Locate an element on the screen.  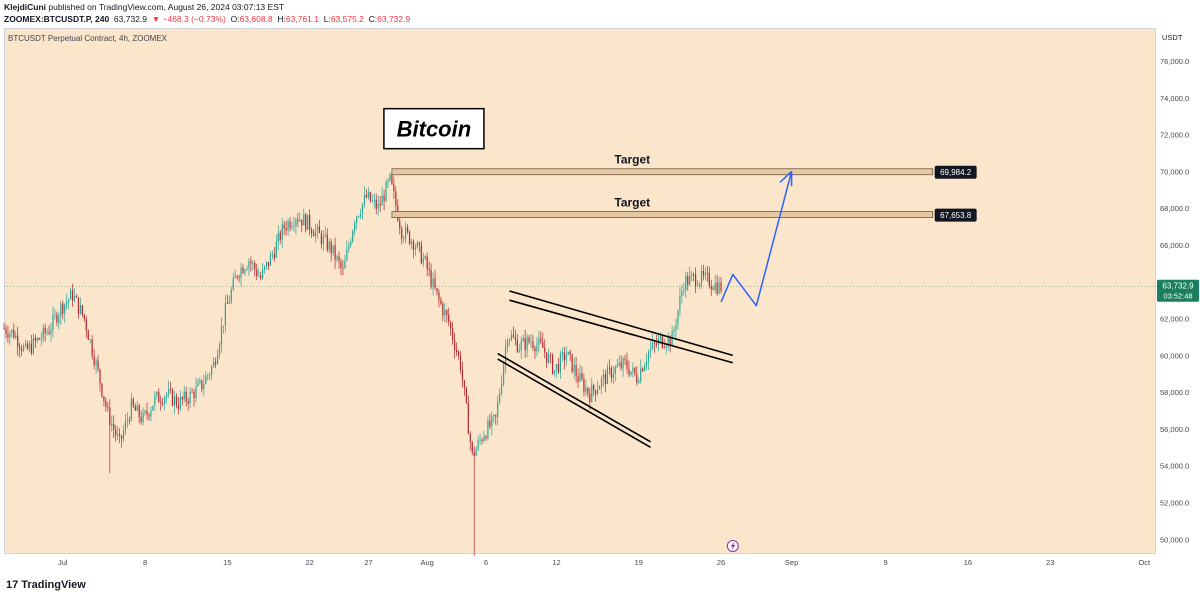
open-value: 63,608.8 is located at coordinates (256, 19).